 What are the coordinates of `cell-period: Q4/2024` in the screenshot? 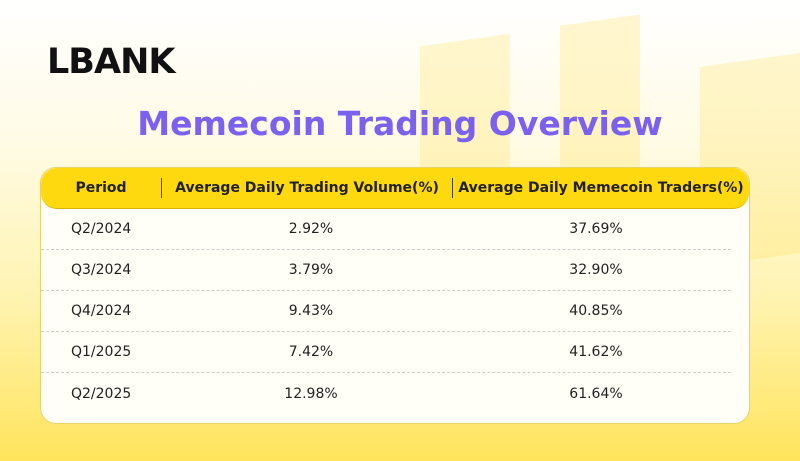 It's located at (101, 311).